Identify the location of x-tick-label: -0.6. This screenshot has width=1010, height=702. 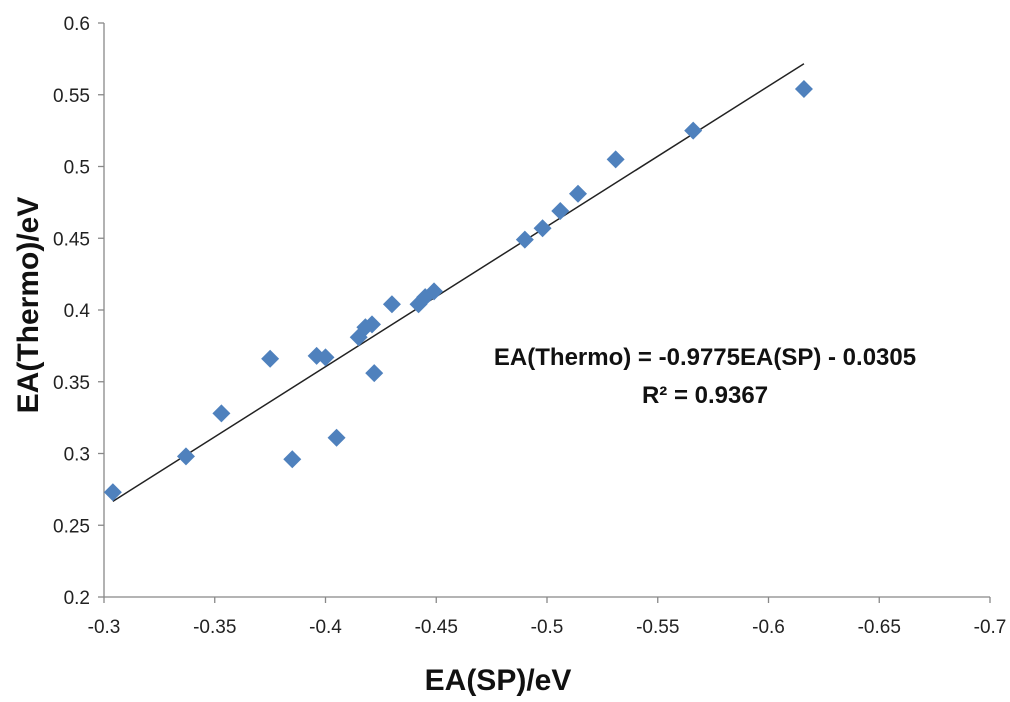
(768, 627).